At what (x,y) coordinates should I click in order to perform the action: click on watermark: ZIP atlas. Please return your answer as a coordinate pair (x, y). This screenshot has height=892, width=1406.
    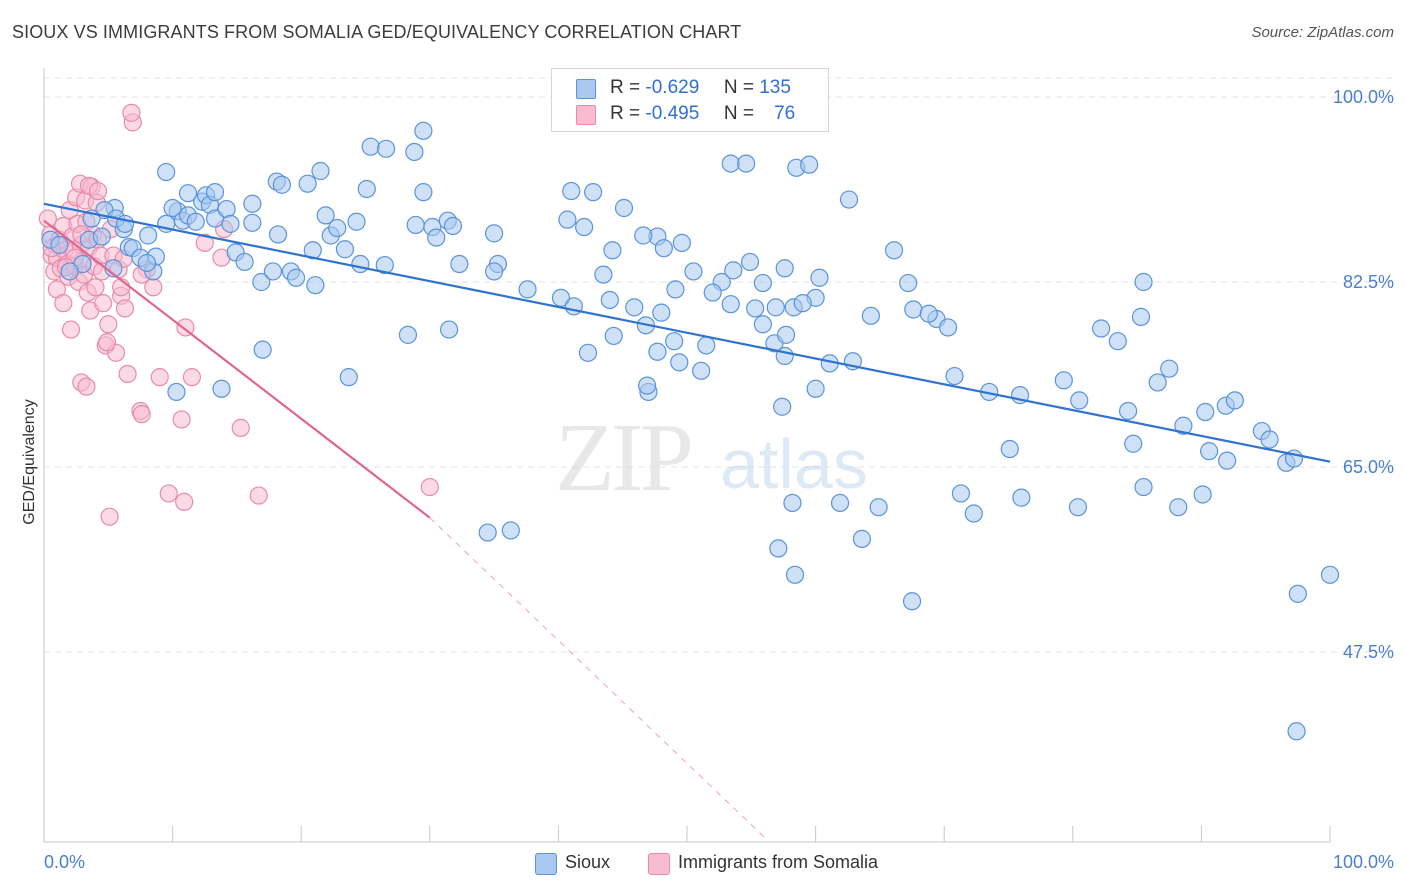
    Looking at the image, I should click on (711, 458).